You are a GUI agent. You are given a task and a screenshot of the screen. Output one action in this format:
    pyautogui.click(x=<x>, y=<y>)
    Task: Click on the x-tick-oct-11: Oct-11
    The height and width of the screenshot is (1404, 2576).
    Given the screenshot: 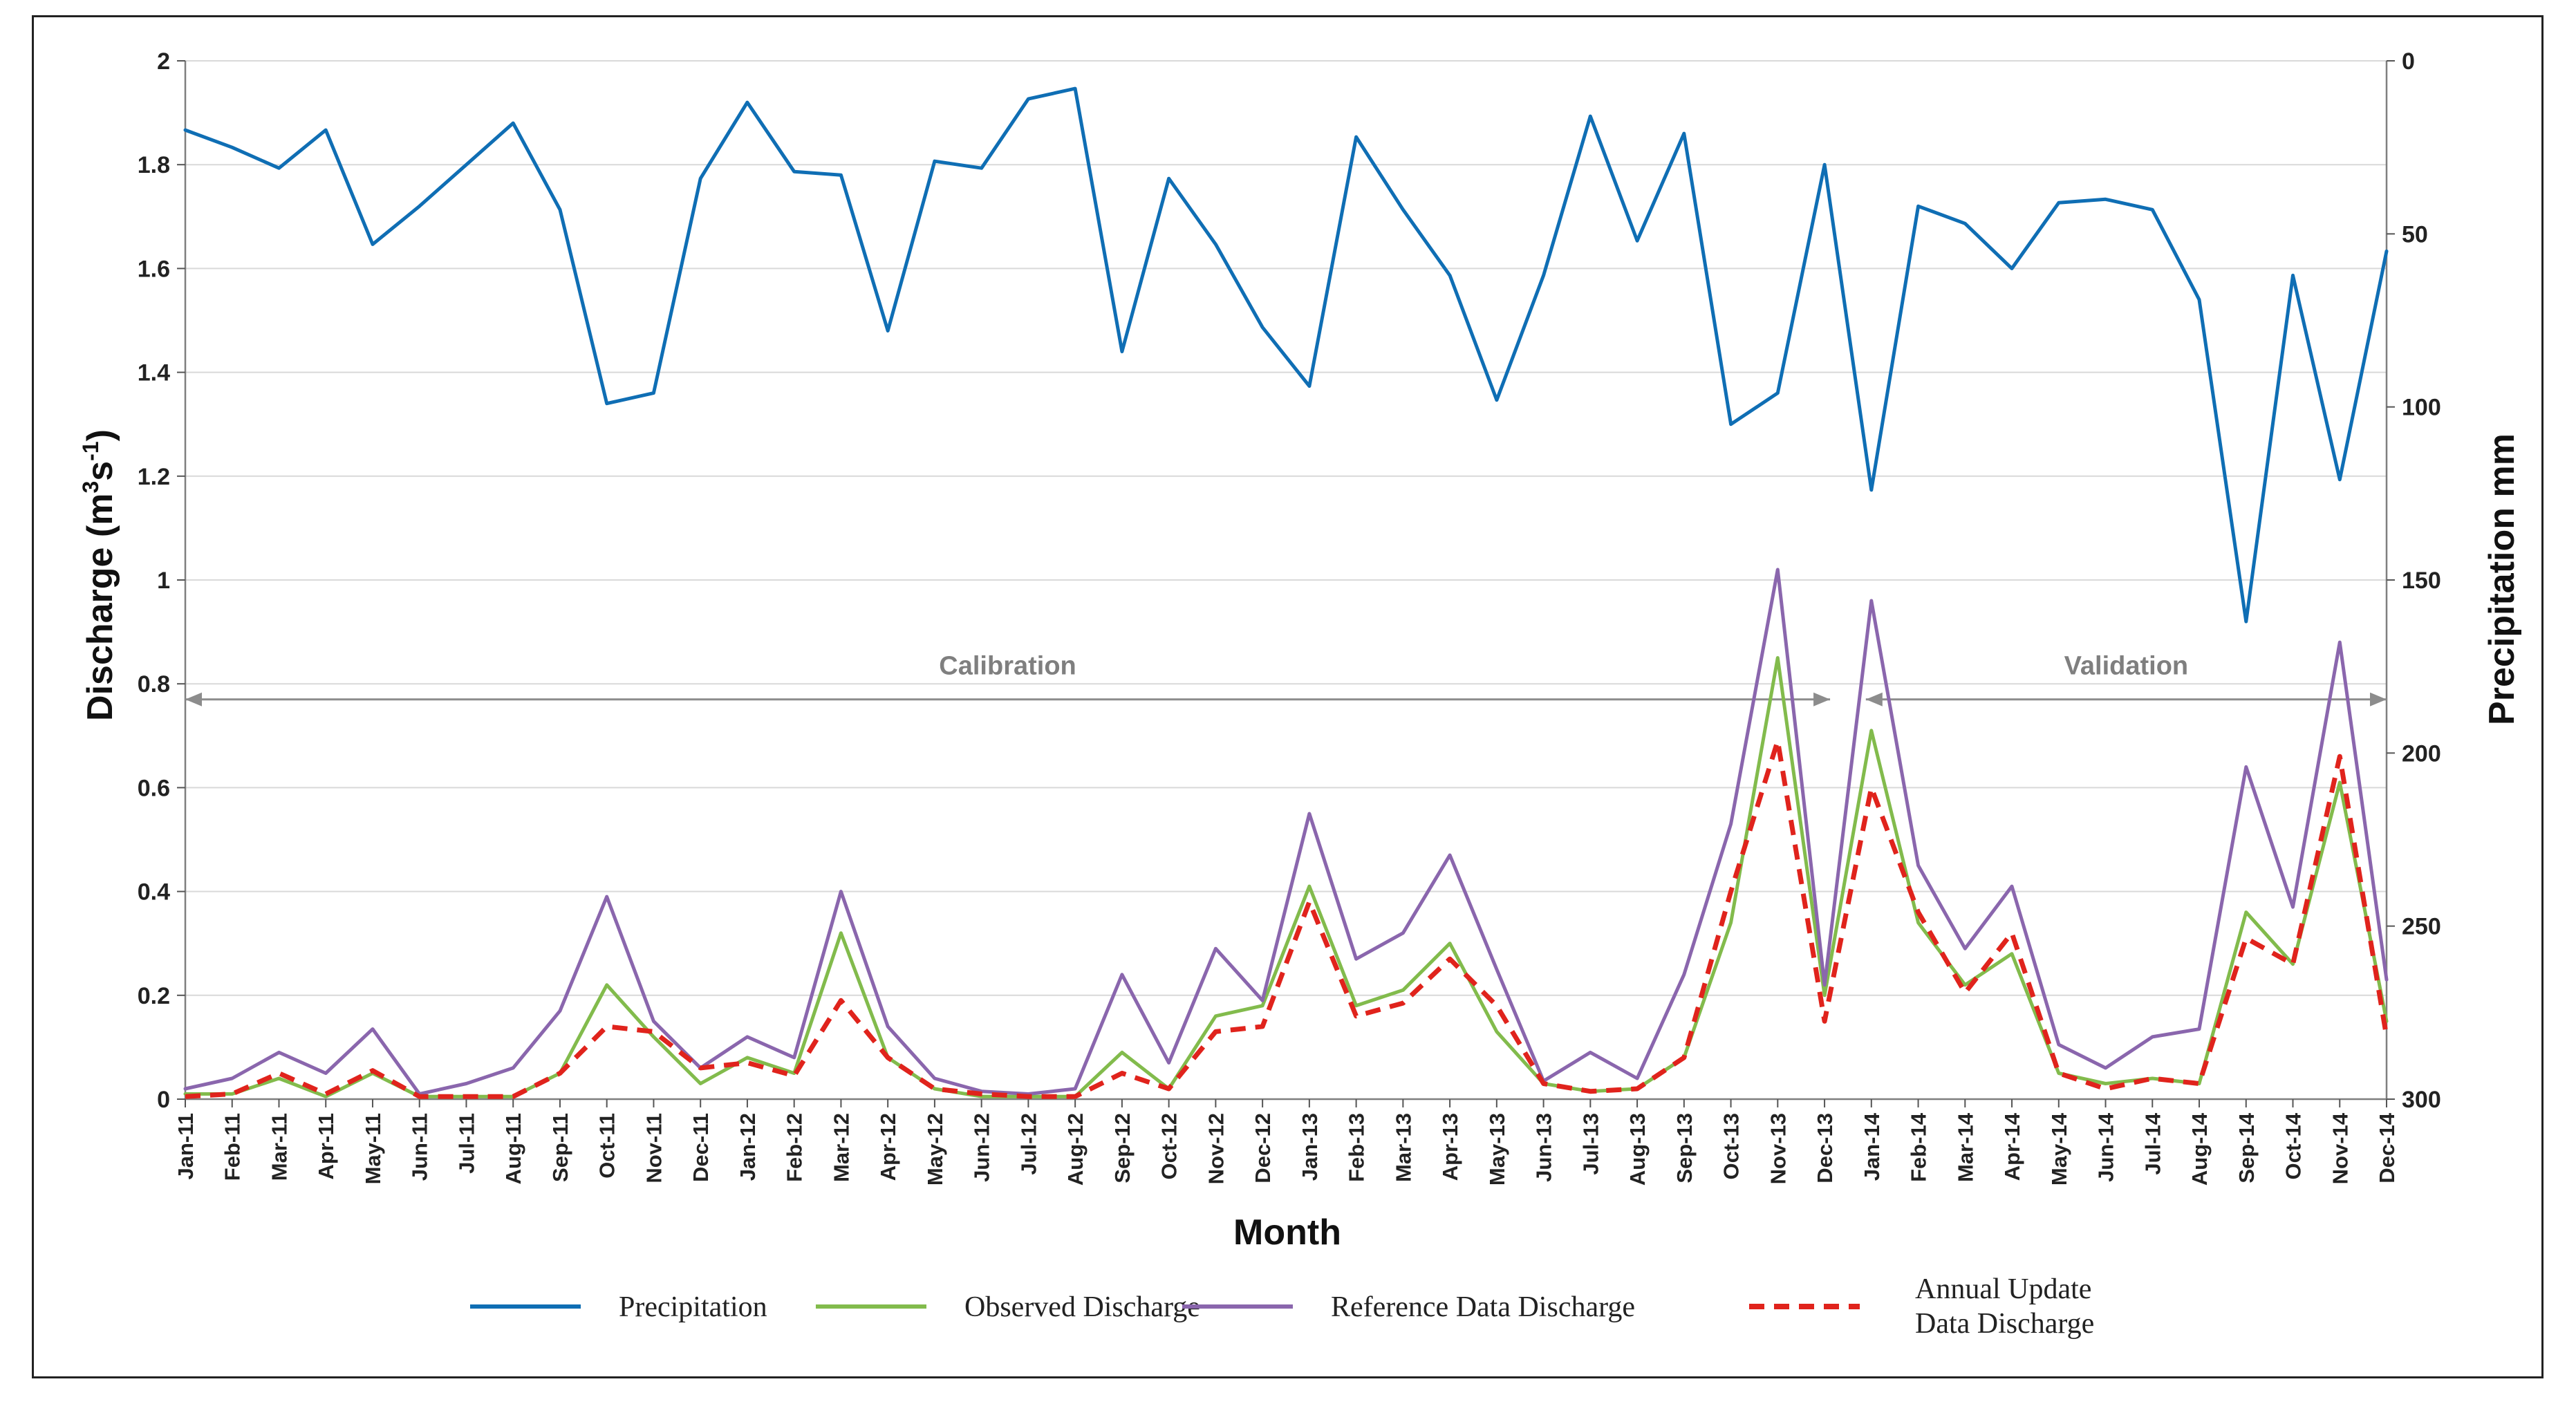 What is the action you would take?
    pyautogui.click(x=607, y=1146)
    